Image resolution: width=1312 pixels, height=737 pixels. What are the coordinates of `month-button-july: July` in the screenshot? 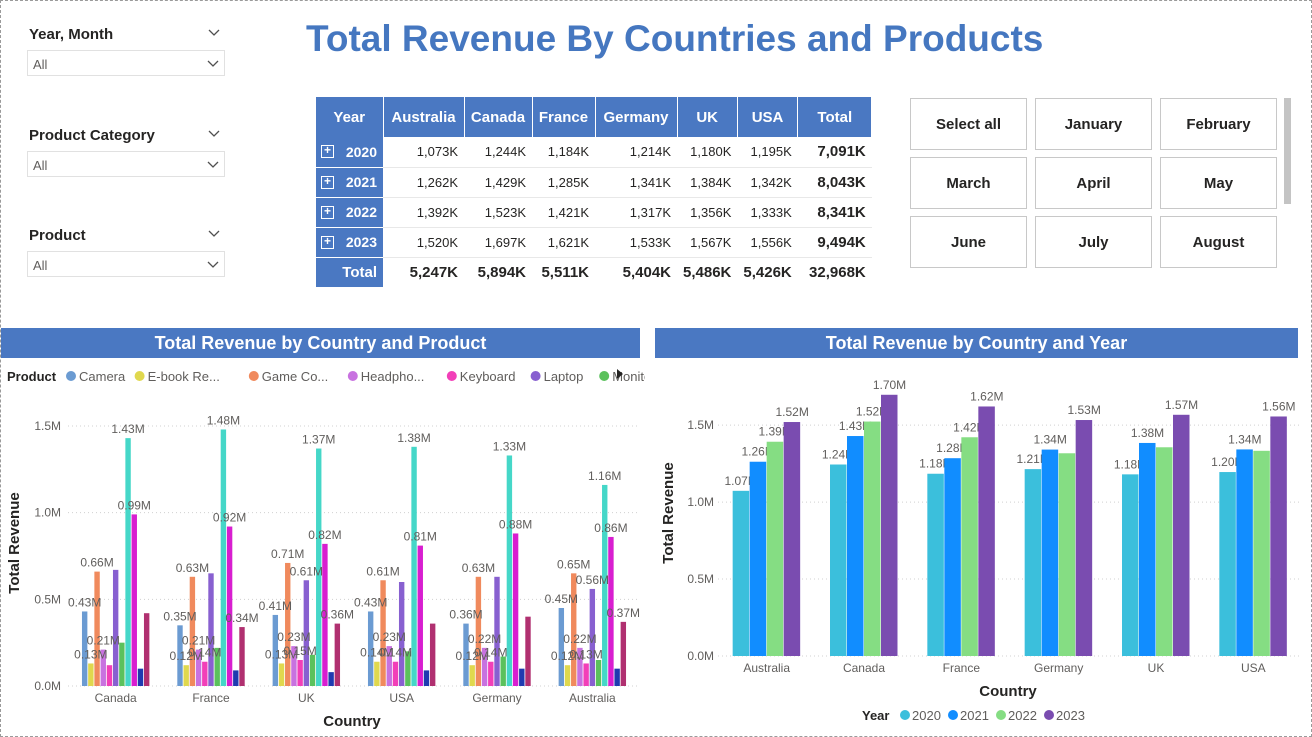 It's located at (1093, 242).